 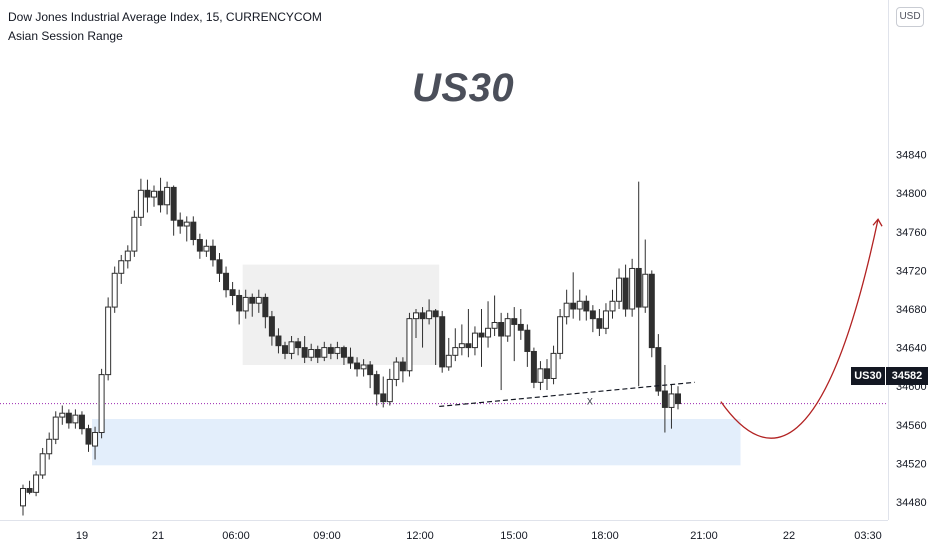 I want to click on liquidity-trendline, so click(x=567, y=394).